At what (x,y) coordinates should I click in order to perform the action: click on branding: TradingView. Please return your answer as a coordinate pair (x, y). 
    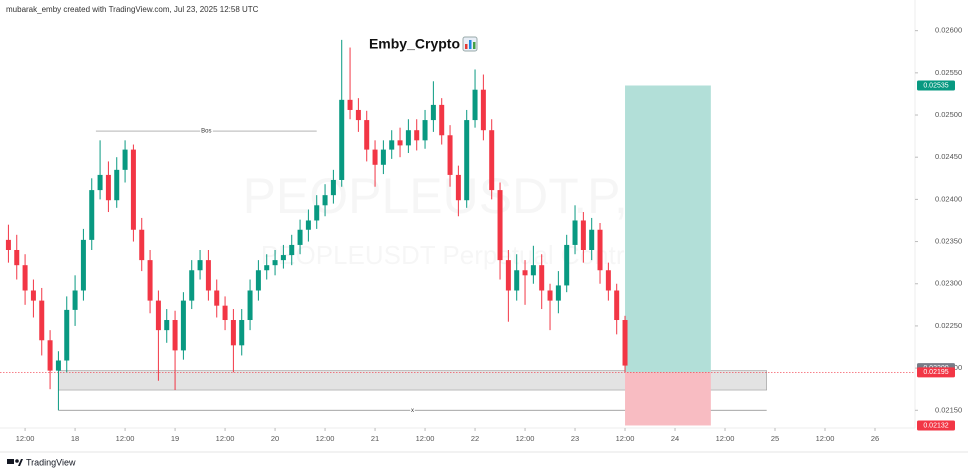
    Looking at the image, I should click on (51, 462).